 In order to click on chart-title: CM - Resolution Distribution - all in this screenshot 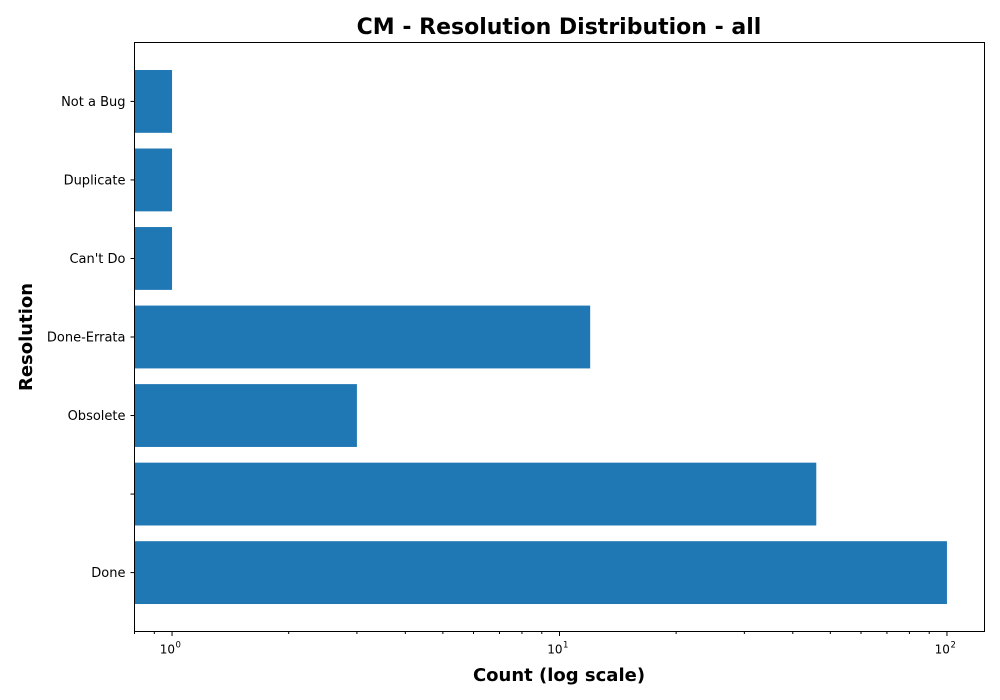, I will do `click(559, 27)`.